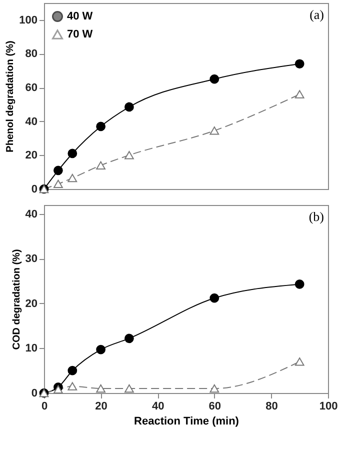 Image resolution: width=338 pixels, height=455 pixels. Describe the element at coordinates (80, 34) in the screenshot. I see `legend-label: 70 W` at that location.